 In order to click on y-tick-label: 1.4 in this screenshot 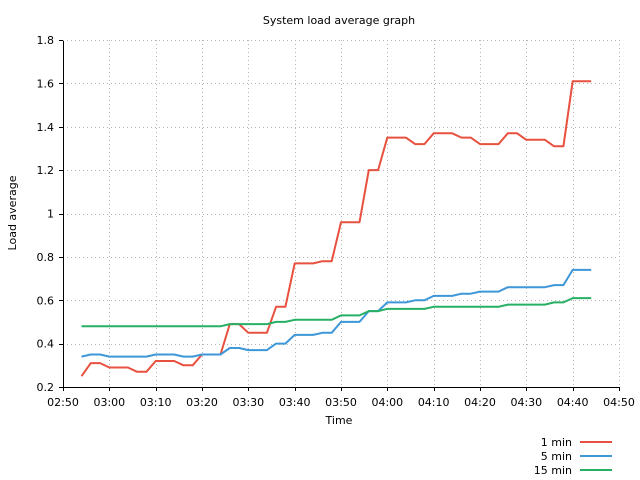, I will do `click(46, 127)`.